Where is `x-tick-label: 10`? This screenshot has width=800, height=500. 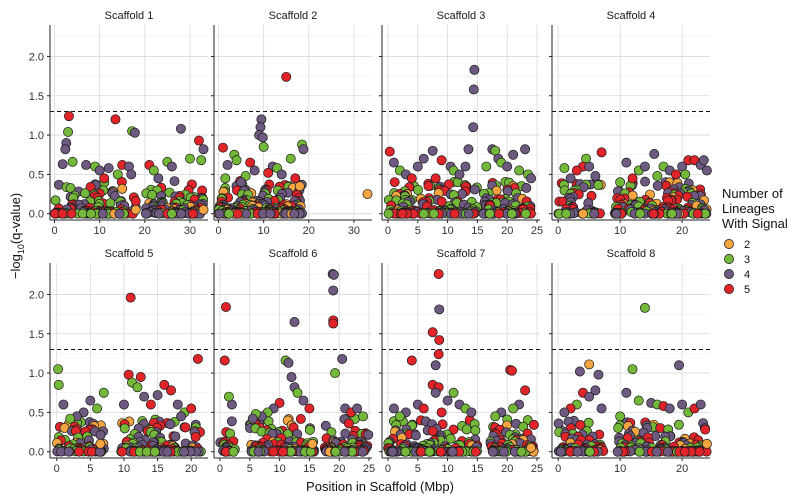
x-tick-label: 10 is located at coordinates (279, 469).